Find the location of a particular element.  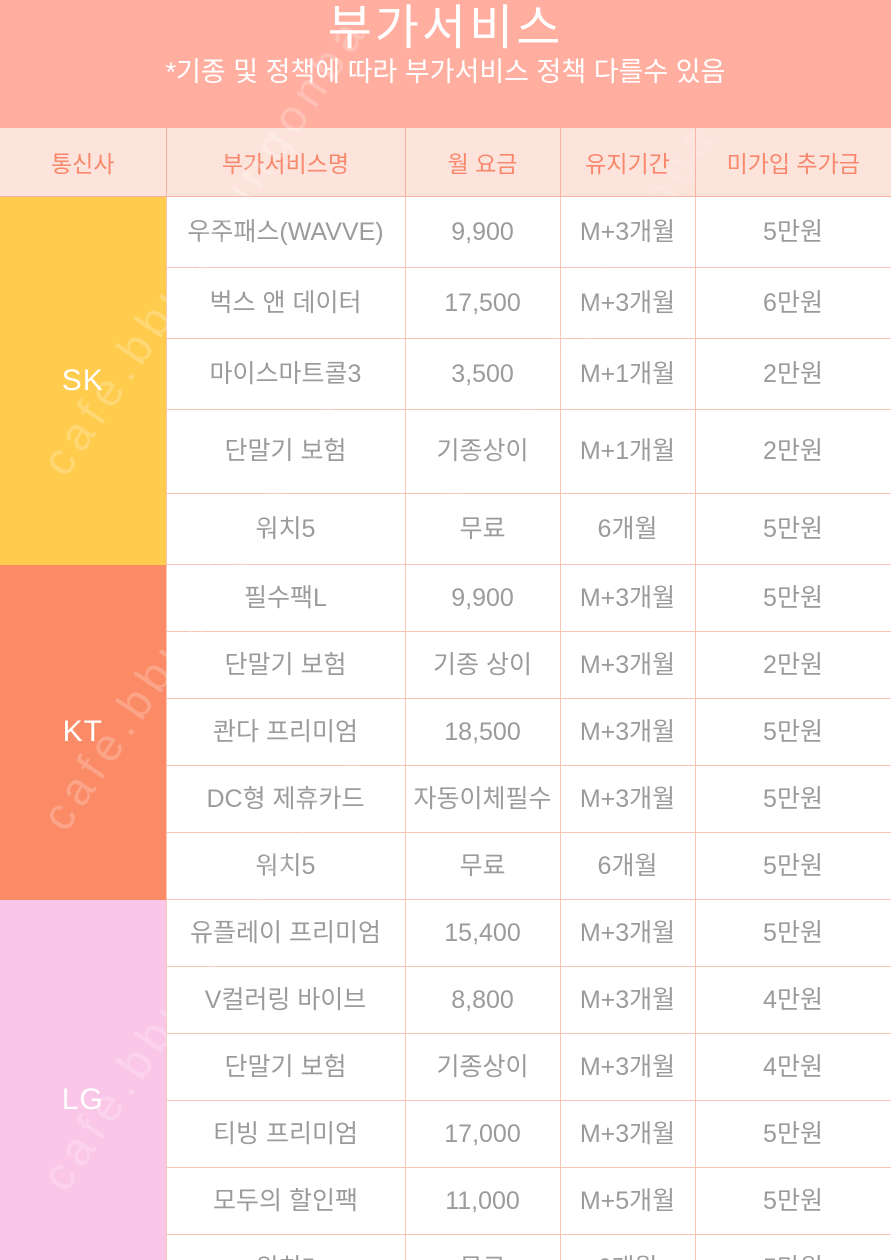

table-row: 티빙 프리미엄 17,000 M+3개월 5만원 is located at coordinates (445, 1134).